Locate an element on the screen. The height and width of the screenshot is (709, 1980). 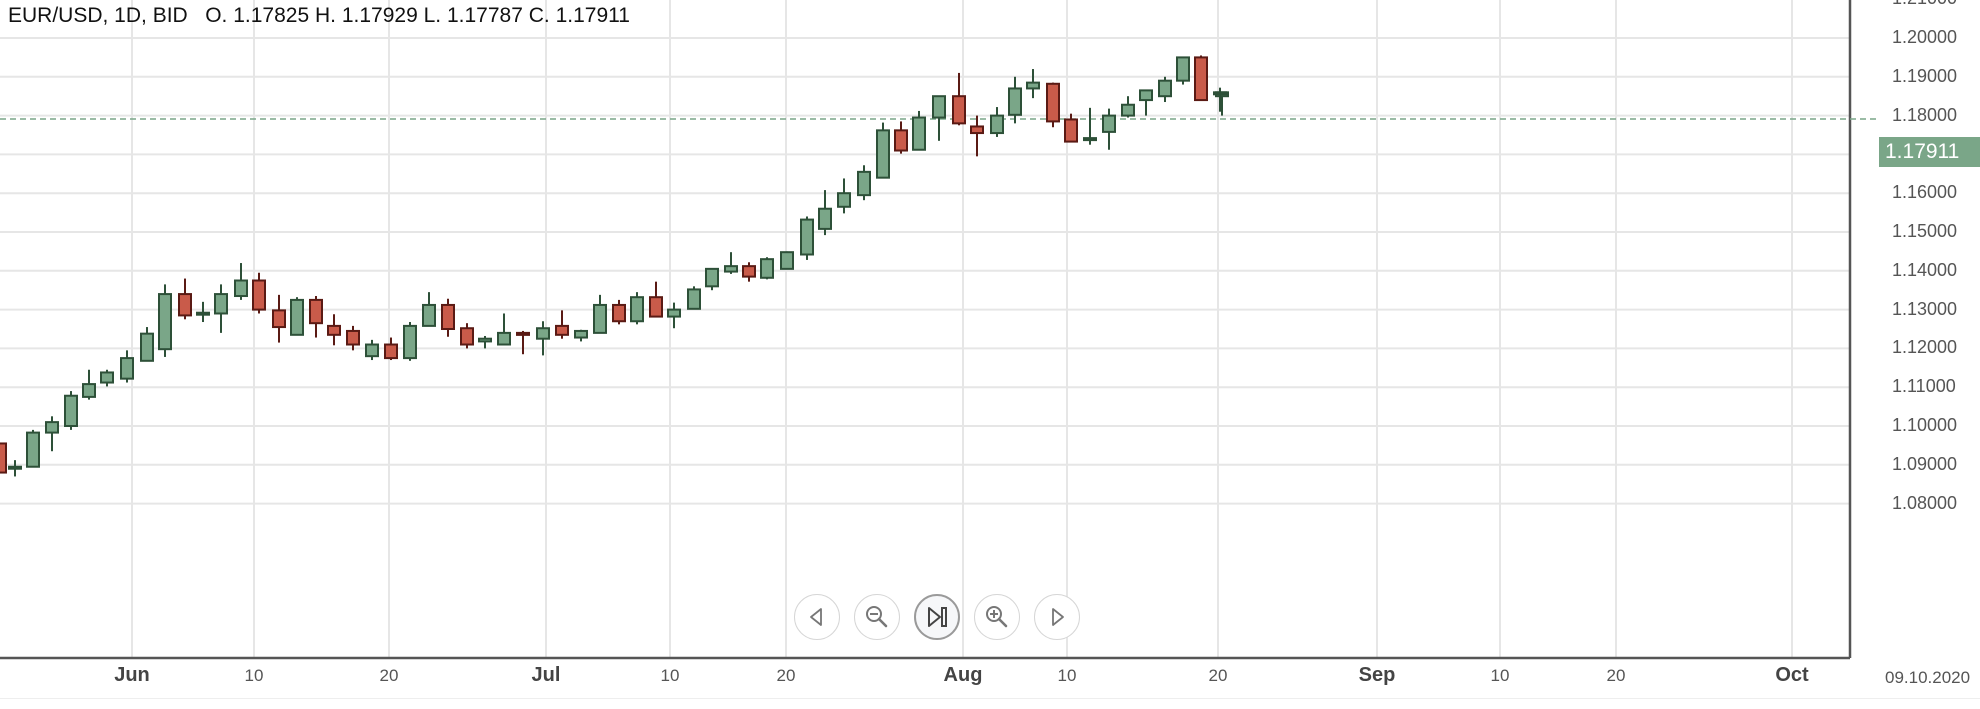
navigator-strip is located at coordinates (990, 703).